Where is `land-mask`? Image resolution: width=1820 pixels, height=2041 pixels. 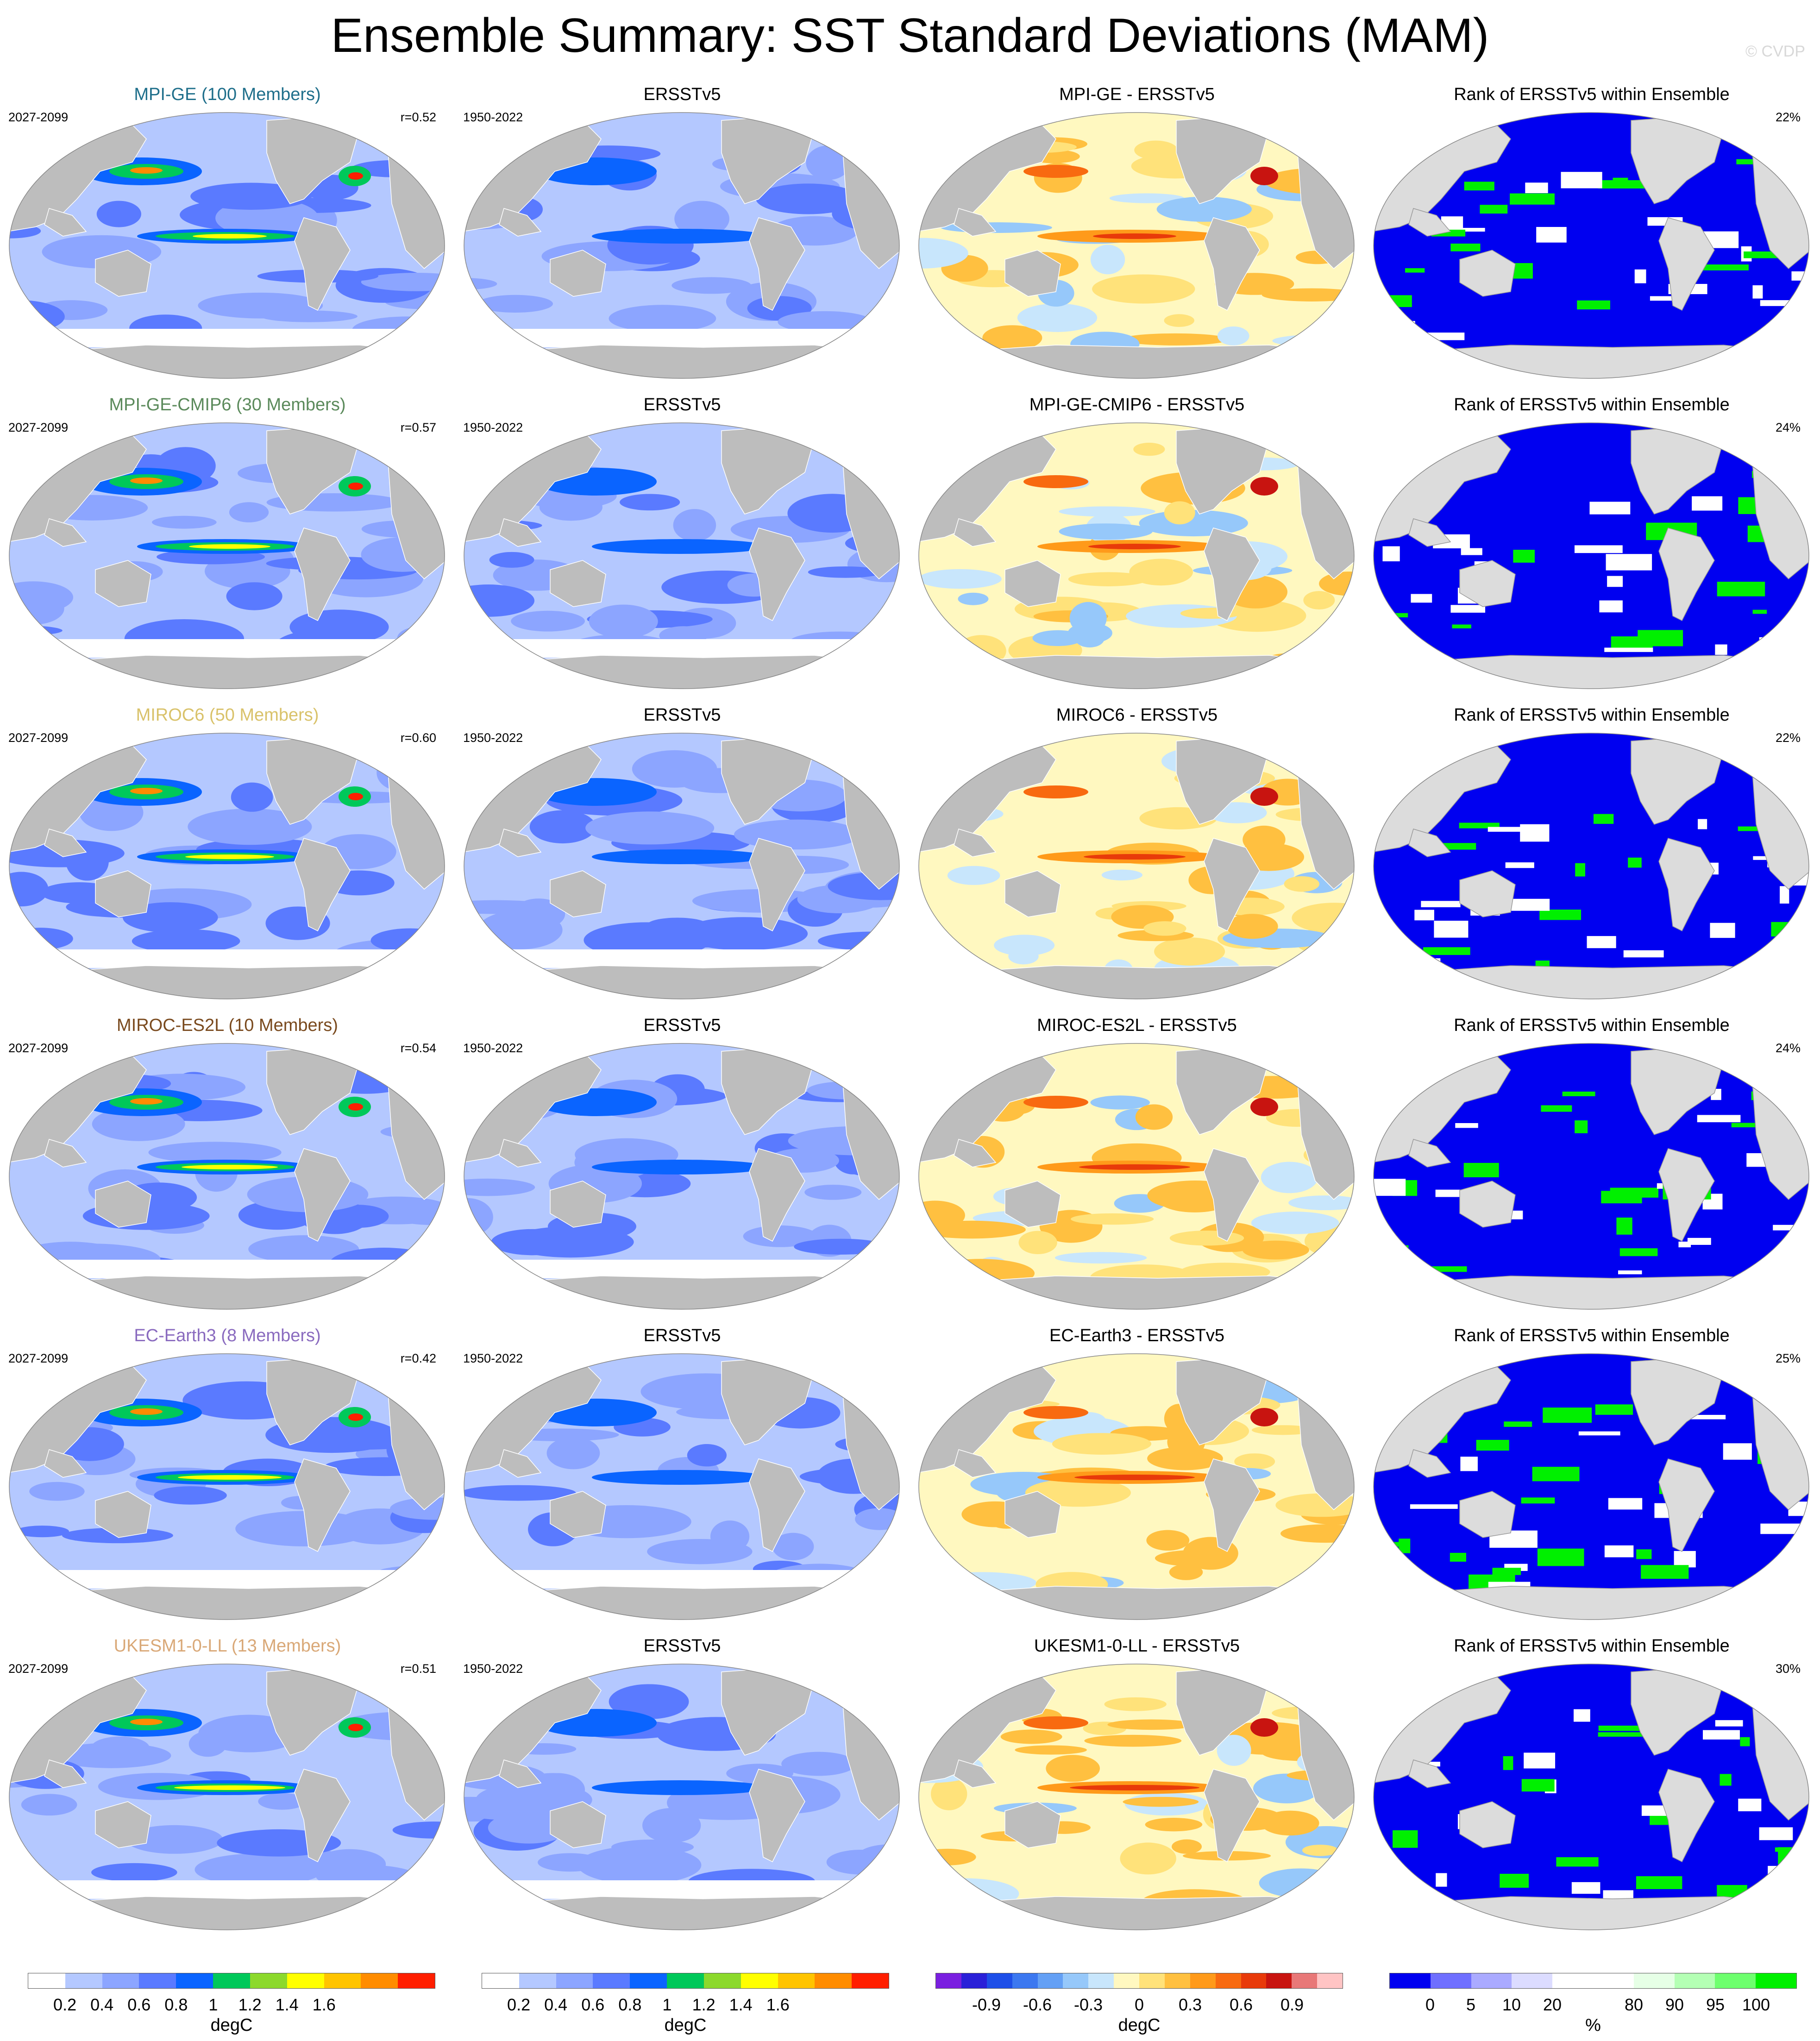 land-mask is located at coordinates (1136, 245).